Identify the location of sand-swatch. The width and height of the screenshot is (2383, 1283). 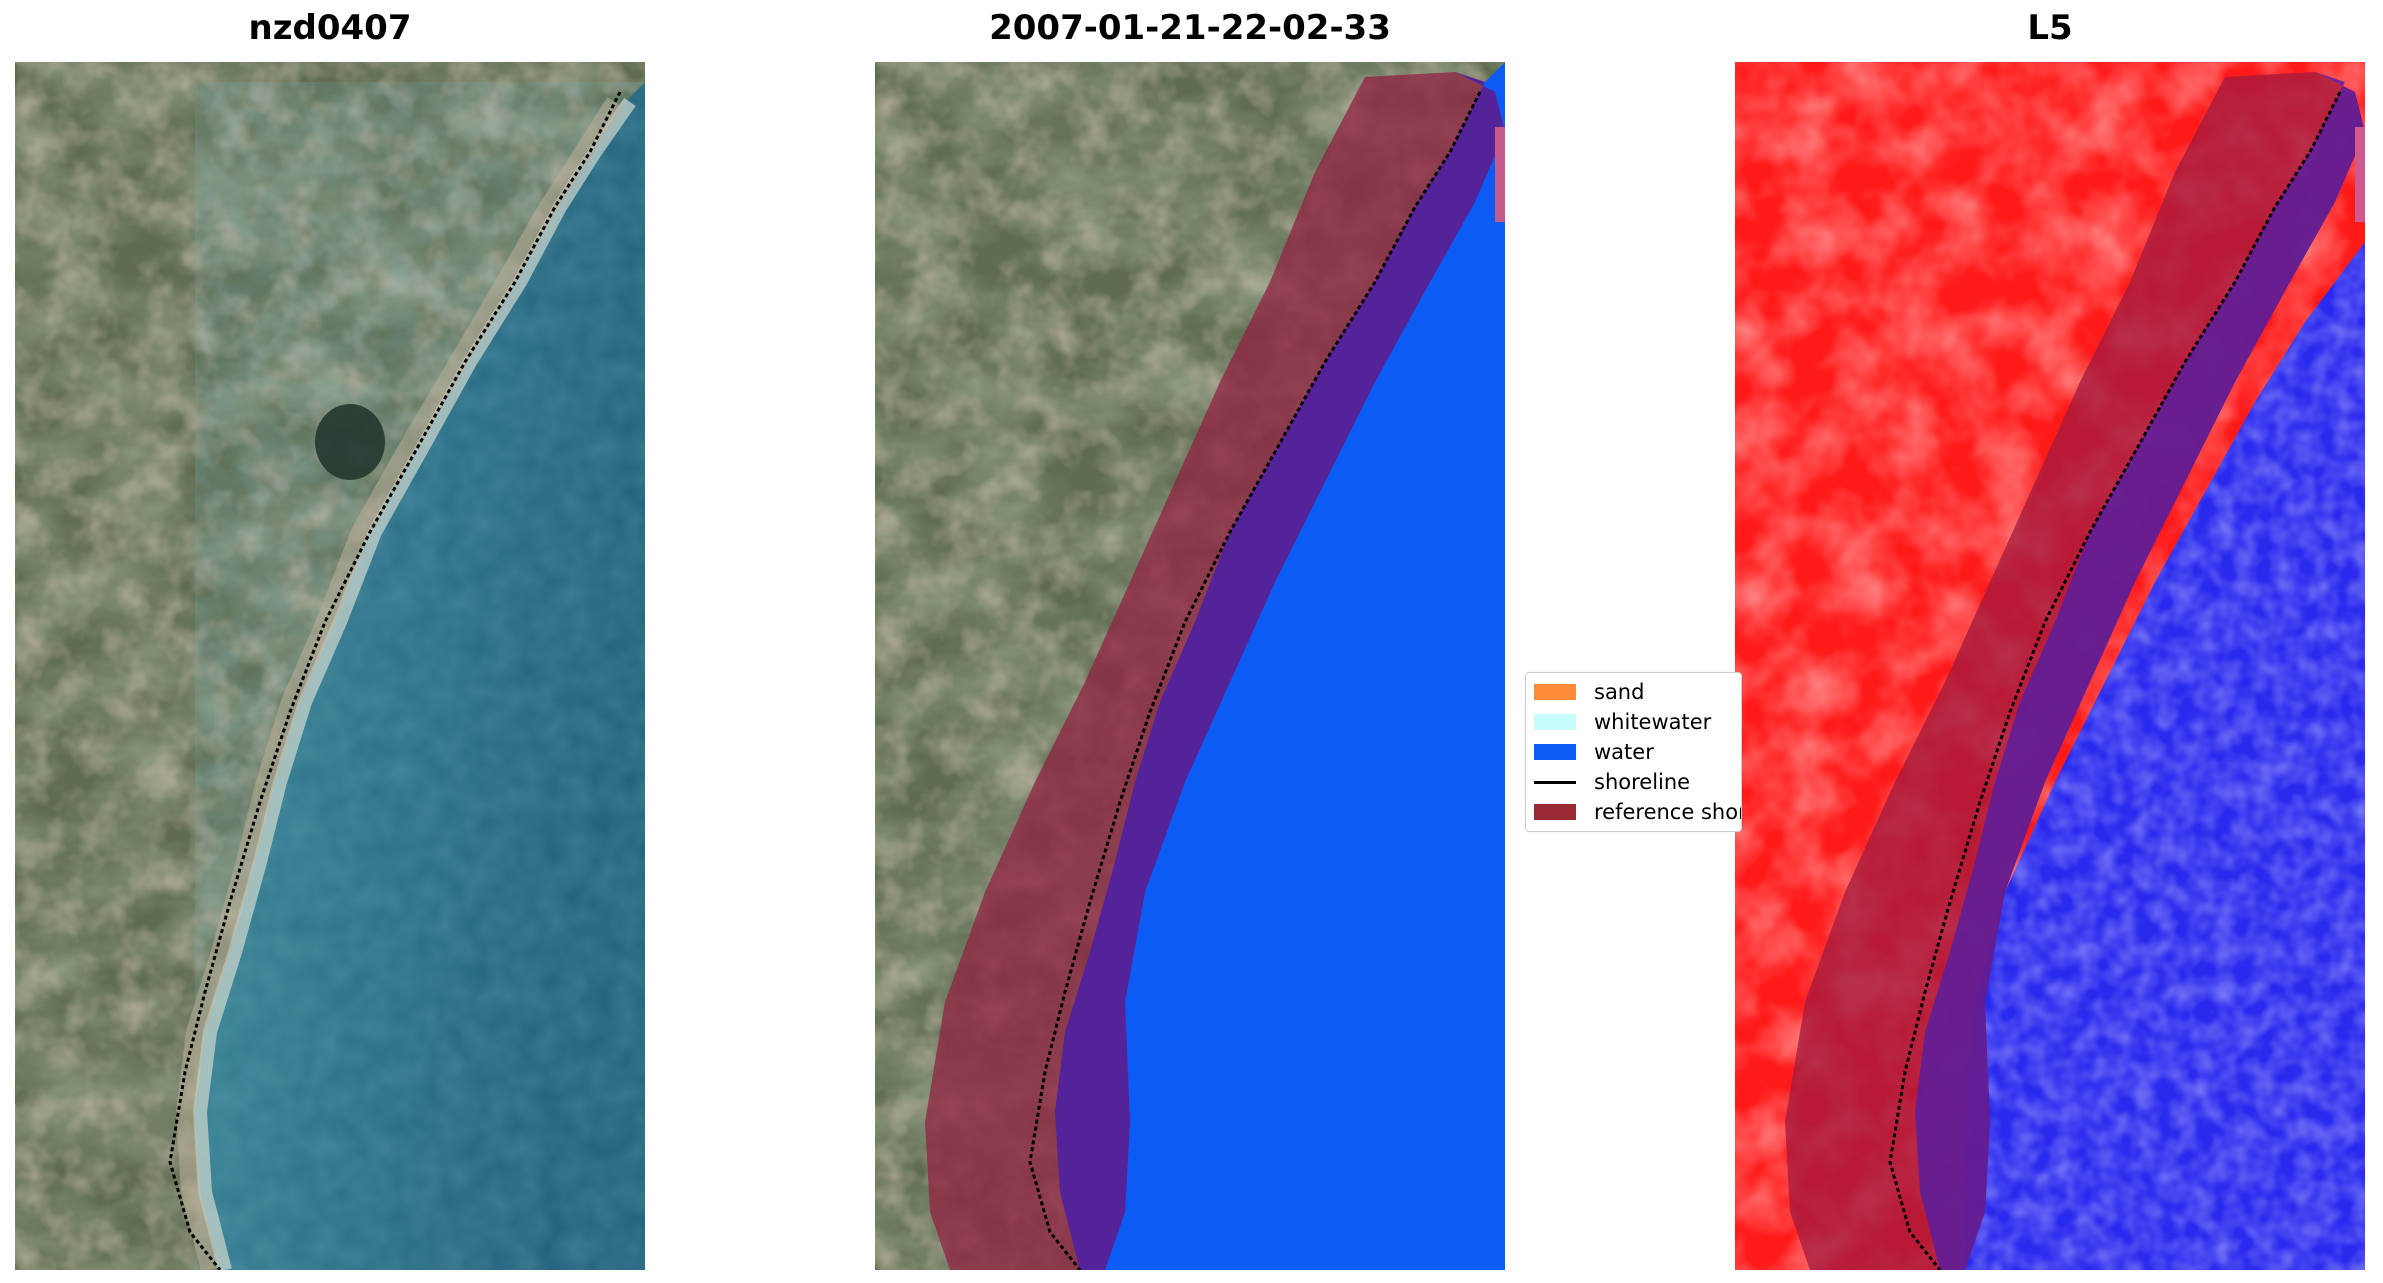
(1555, 692).